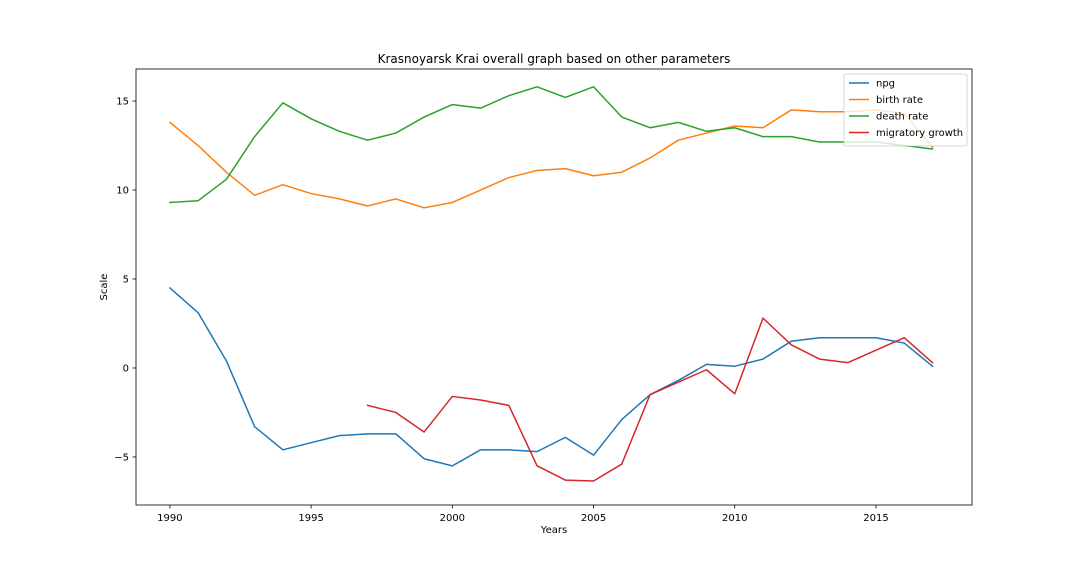 The width and height of the screenshot is (1080, 576). I want to click on x-tick-label: 1995, so click(310, 518).